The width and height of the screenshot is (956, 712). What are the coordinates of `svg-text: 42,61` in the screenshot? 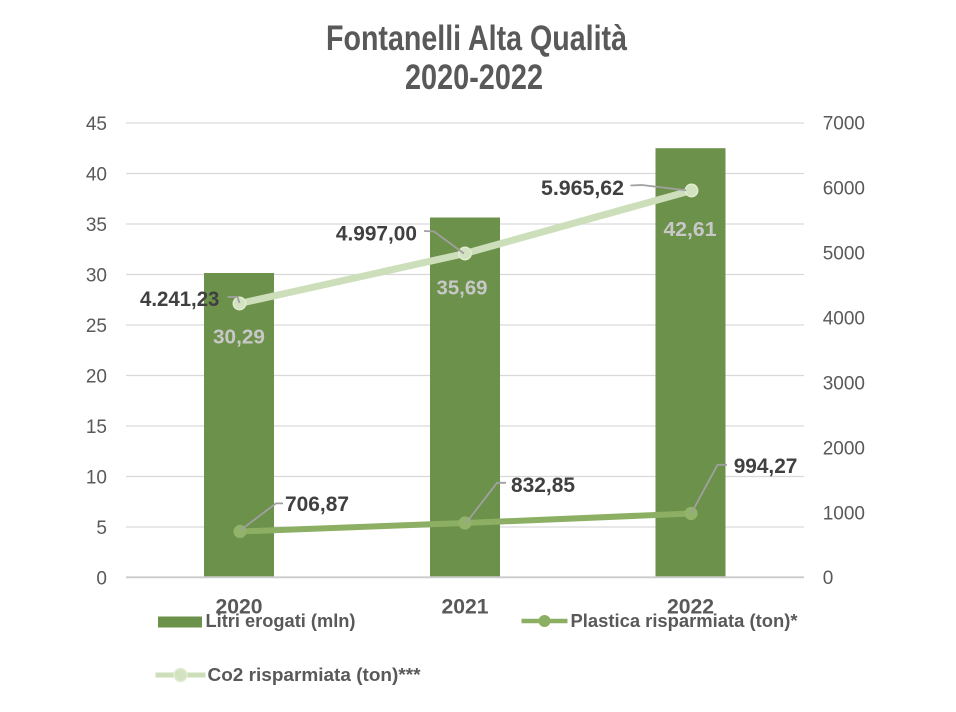 It's located at (690, 229).